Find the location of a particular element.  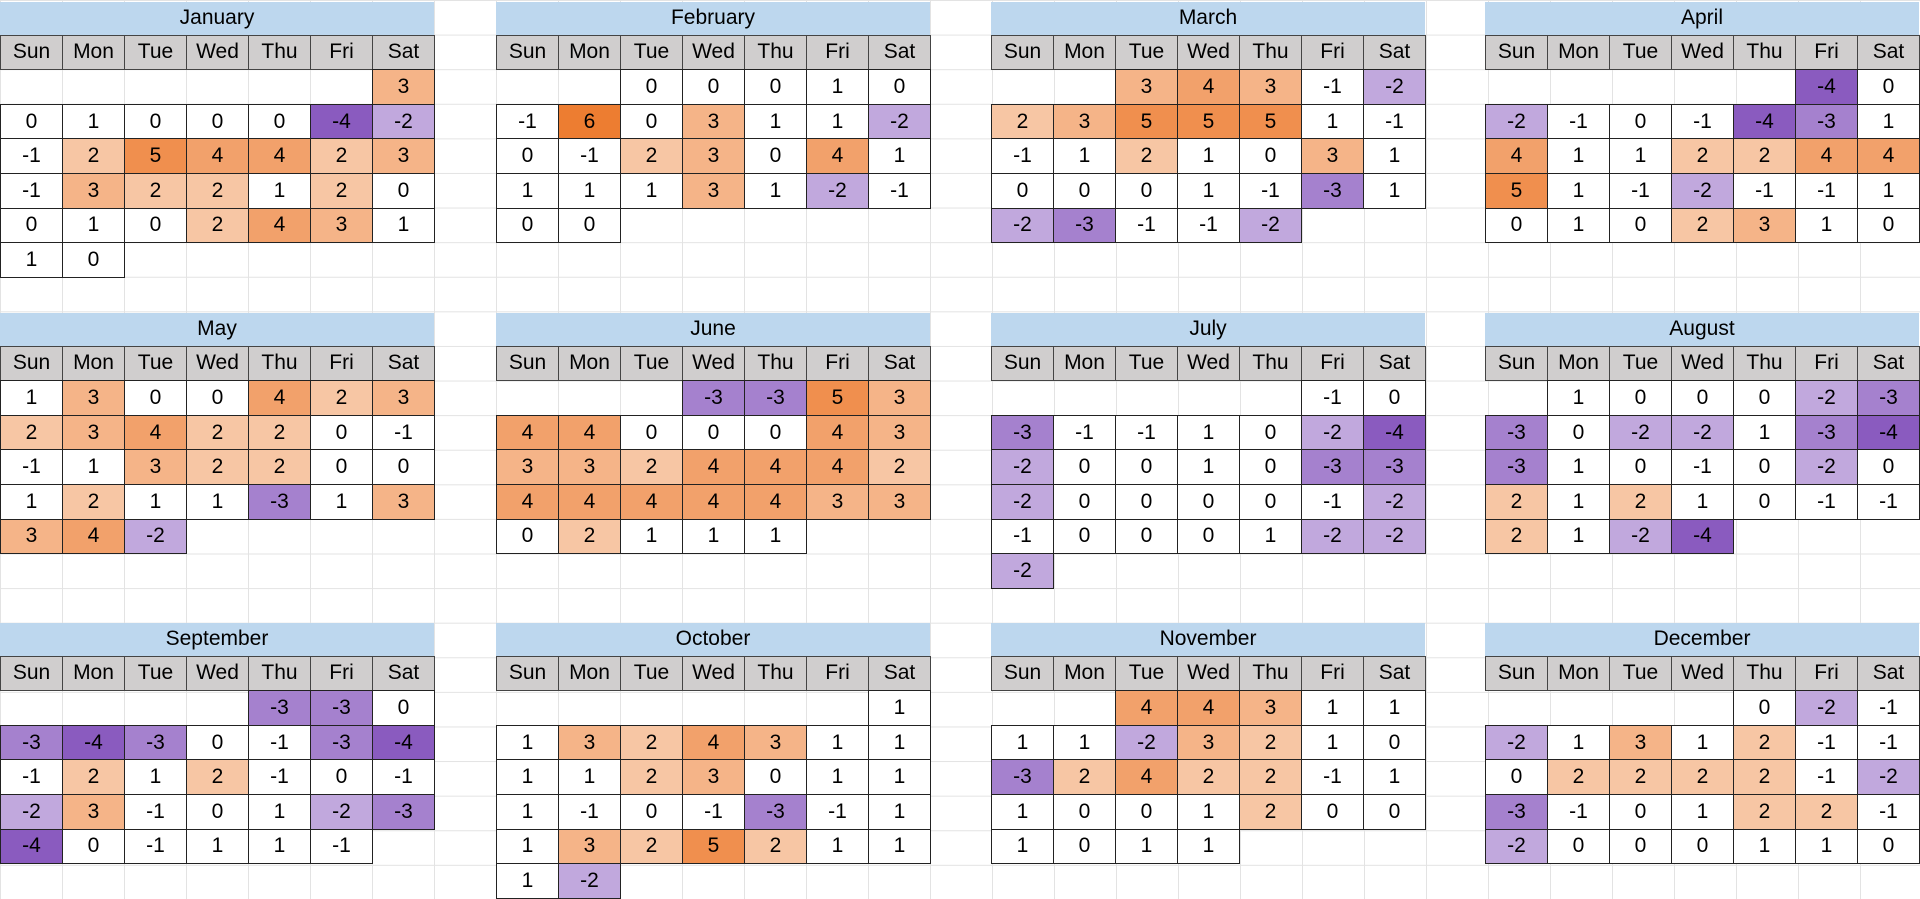

weekday-header: Sat is located at coordinates (1888, 673).